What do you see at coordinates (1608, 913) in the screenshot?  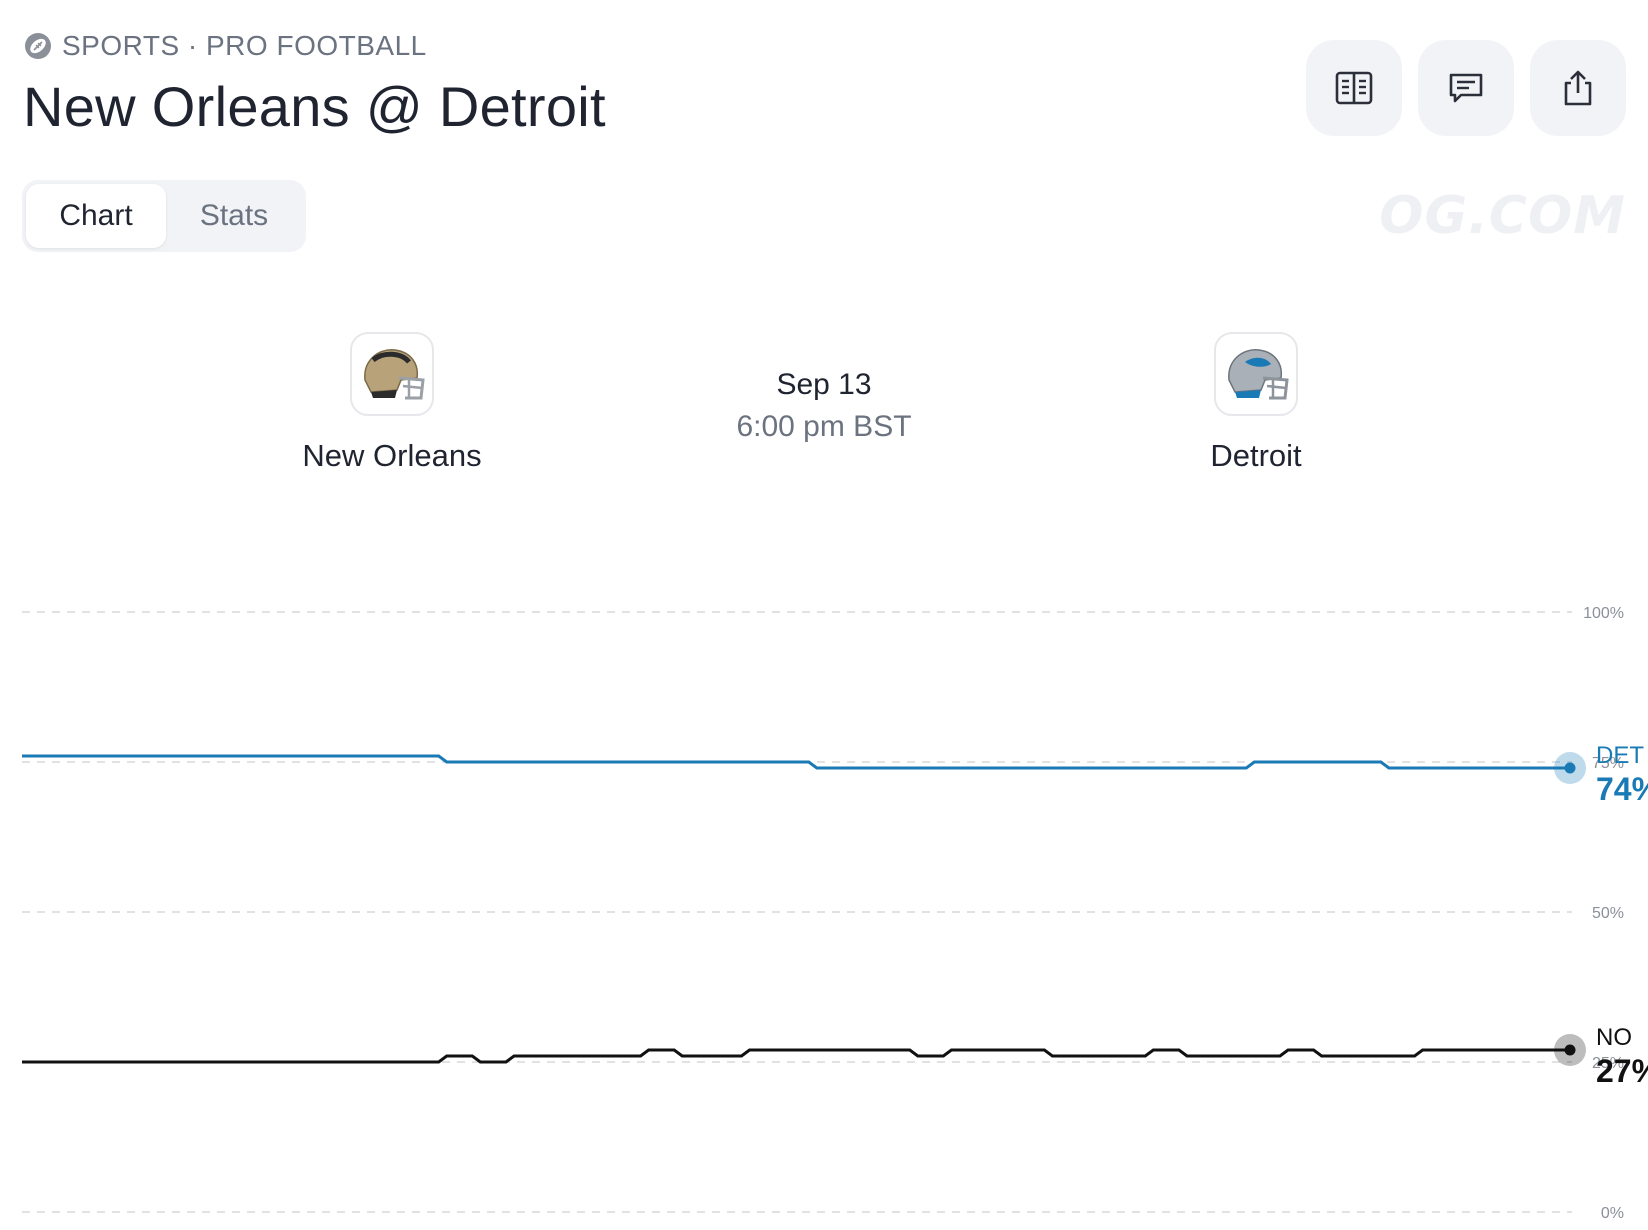 I see `y-tick-label: 50%` at bounding box center [1608, 913].